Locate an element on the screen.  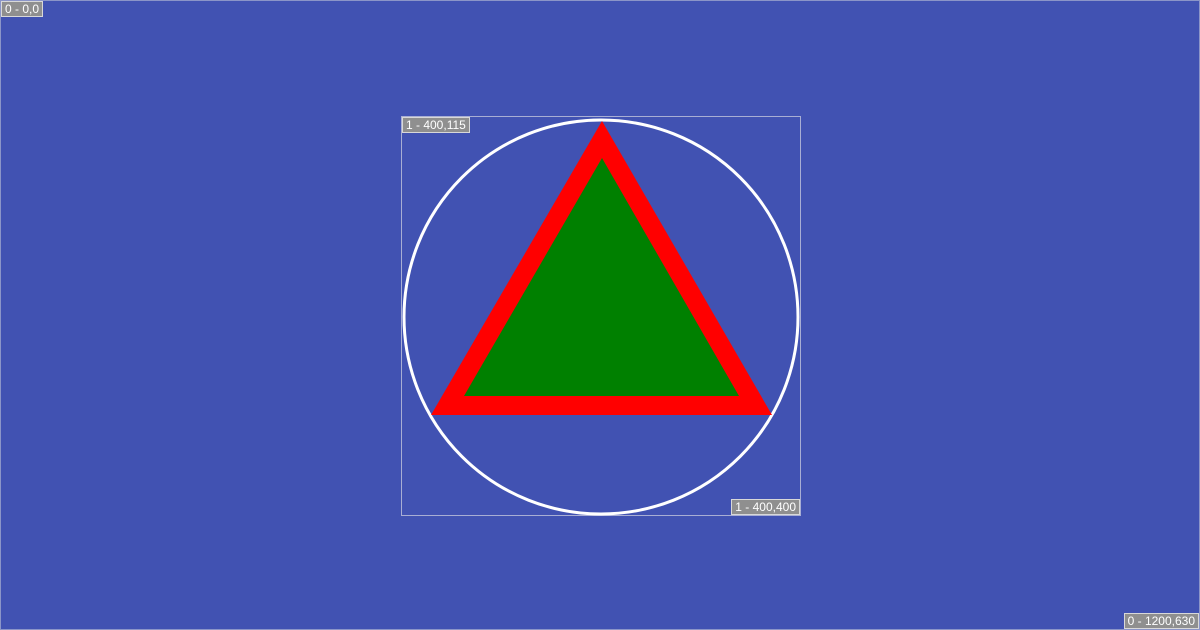
canvas-origin-label: 0 - 0,0 is located at coordinates (22, 9).